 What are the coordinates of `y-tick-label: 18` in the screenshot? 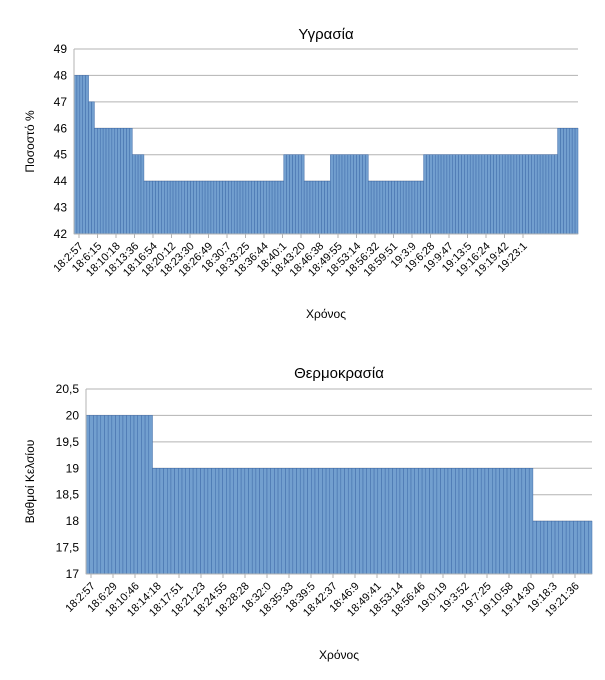 It's located at (73, 521).